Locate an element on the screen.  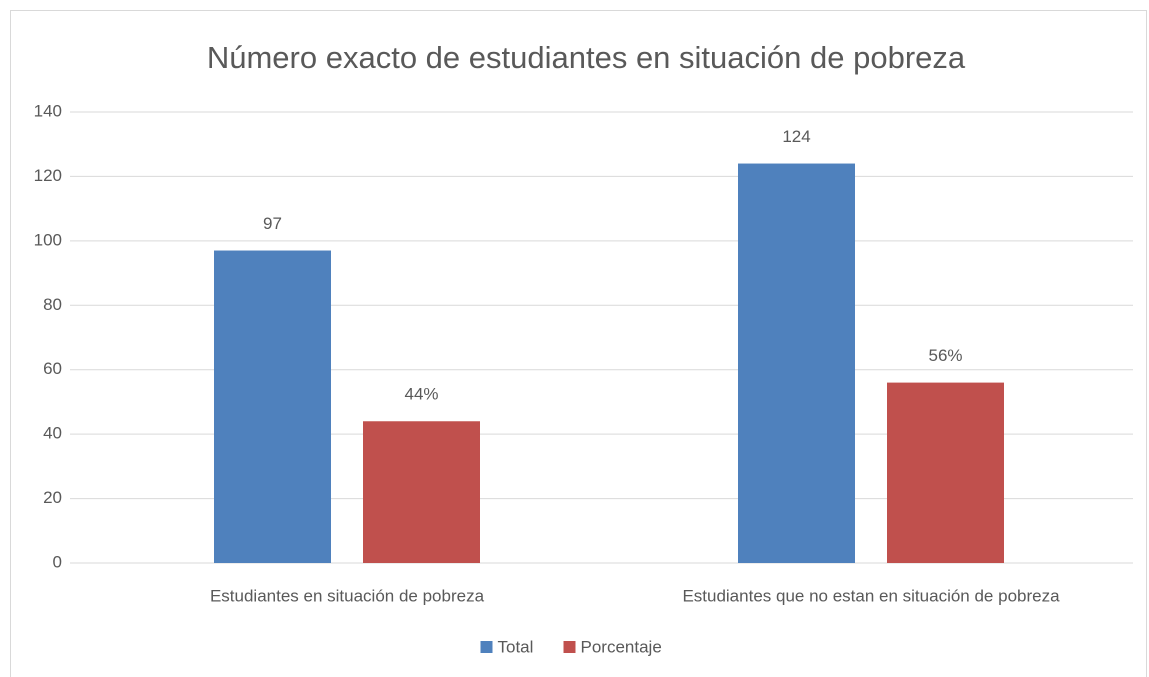
legend-label: Porcentaje is located at coordinates (621, 646).